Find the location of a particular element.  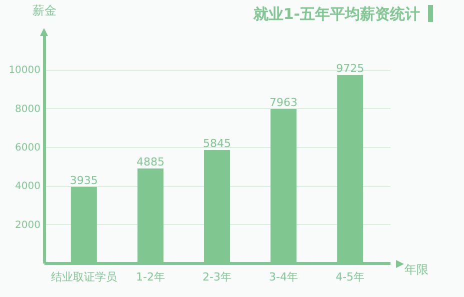

y-tick-label: 4000 is located at coordinates (27, 186).